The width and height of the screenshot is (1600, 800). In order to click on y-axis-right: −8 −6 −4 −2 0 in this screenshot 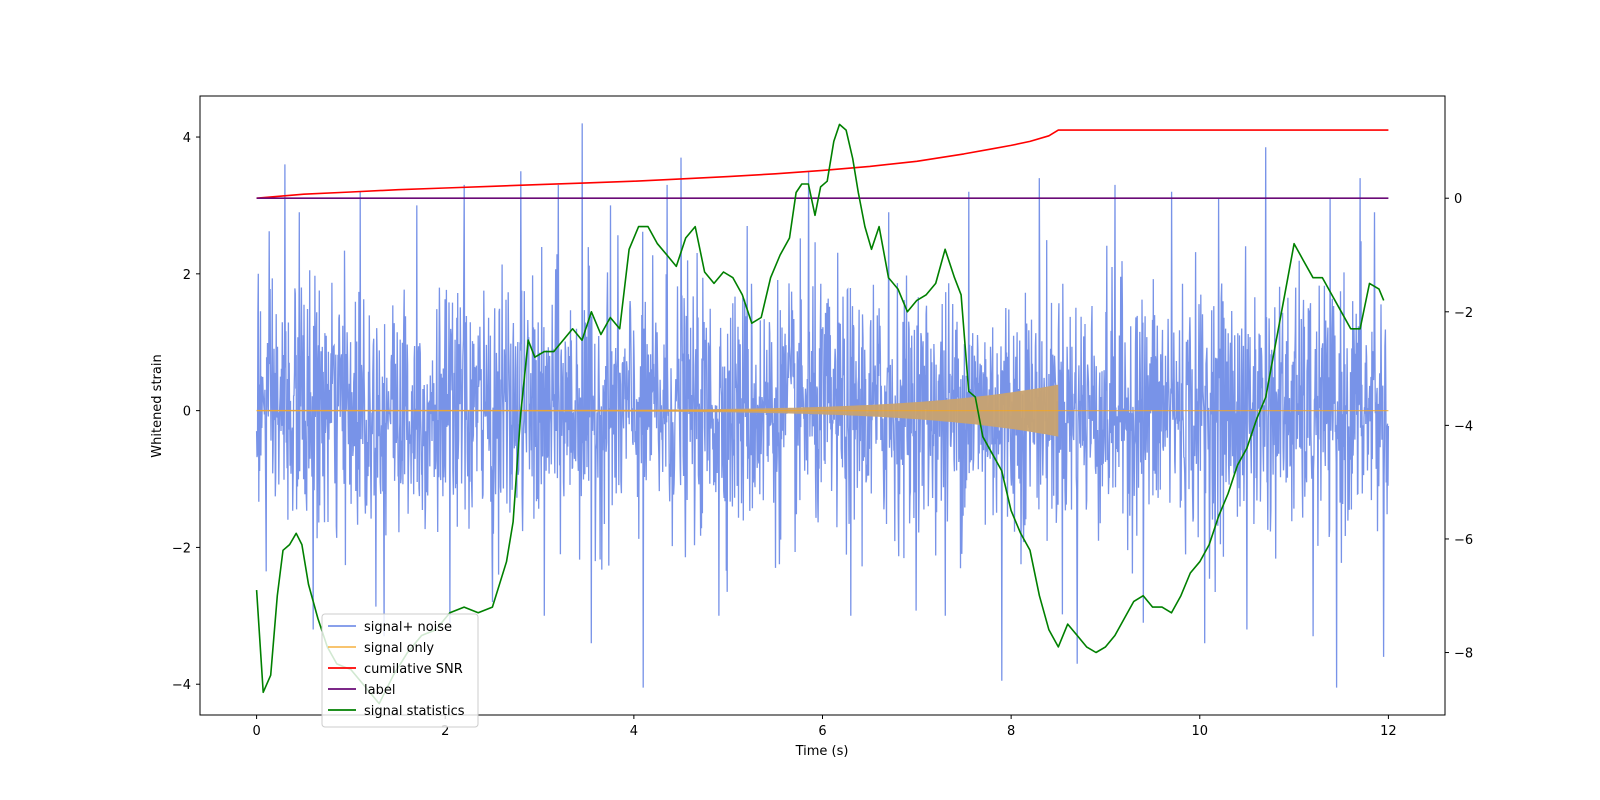, I will do `click(1459, 427)`.